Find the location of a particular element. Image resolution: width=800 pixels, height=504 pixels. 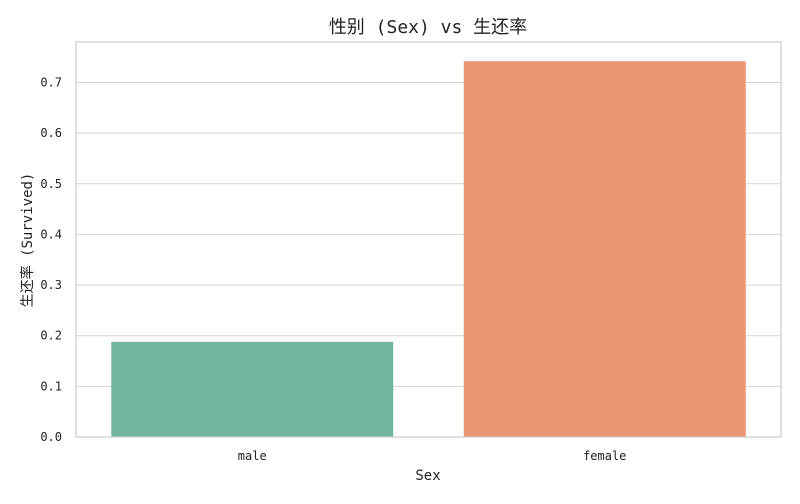

y-tick-label: 0.1 is located at coordinates (51, 386).